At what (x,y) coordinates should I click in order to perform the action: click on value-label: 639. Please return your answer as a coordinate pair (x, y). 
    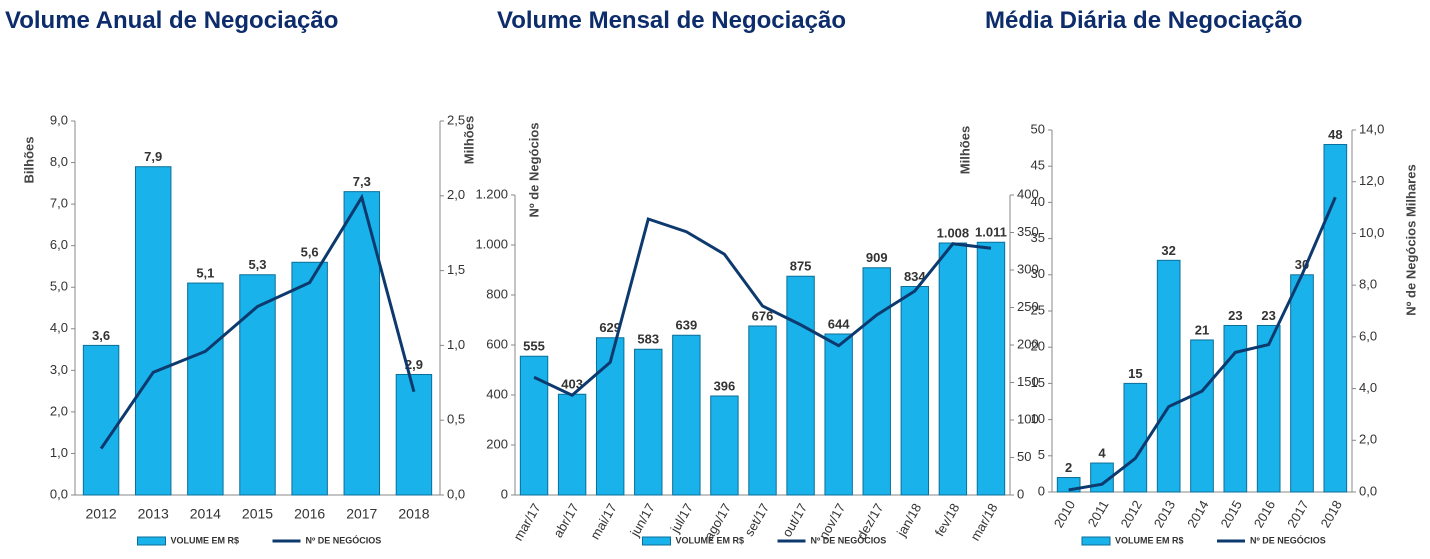
    Looking at the image, I should click on (686, 325).